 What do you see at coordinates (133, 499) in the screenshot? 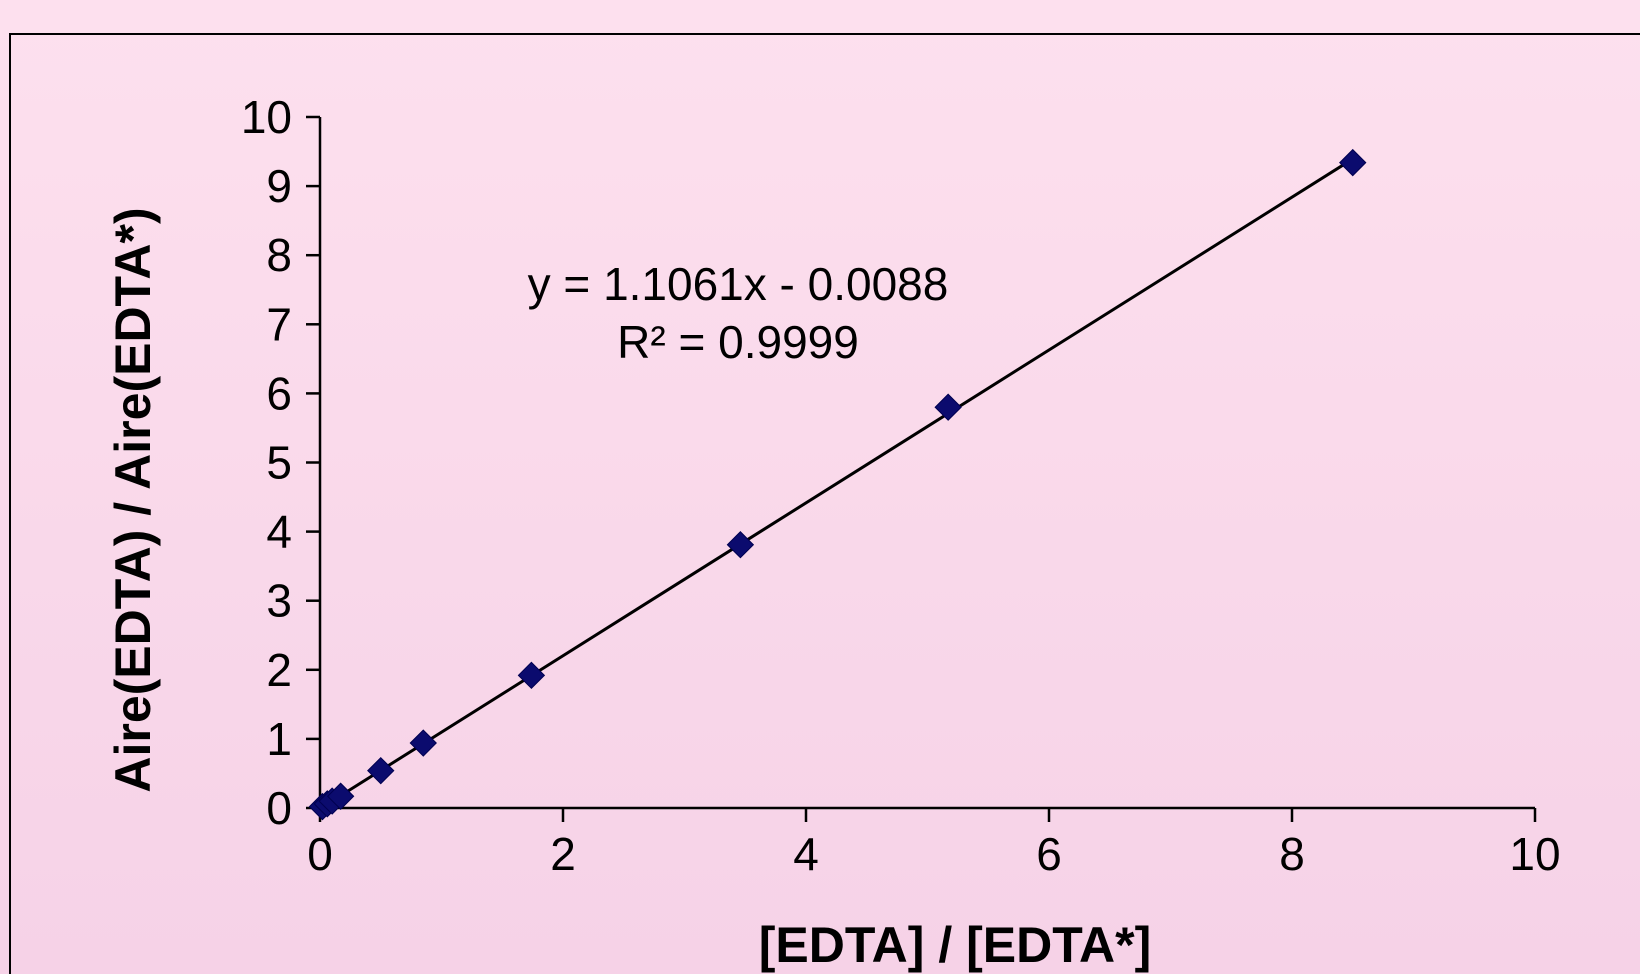
I see `y-axis-title: Aire(EDTA) / Aire(EDTA*)` at bounding box center [133, 499].